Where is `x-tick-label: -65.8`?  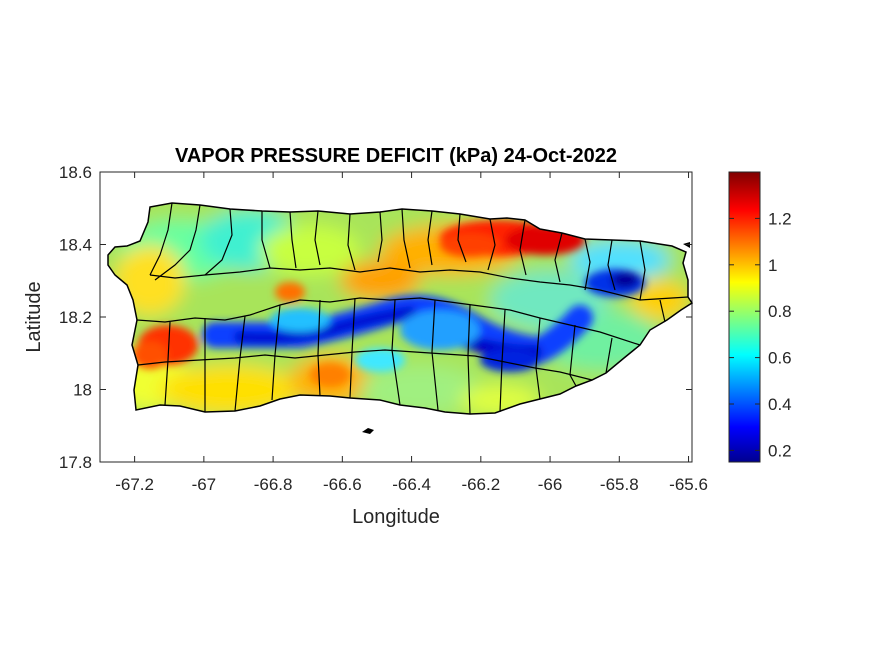
x-tick-label: -65.8 is located at coordinates (619, 484).